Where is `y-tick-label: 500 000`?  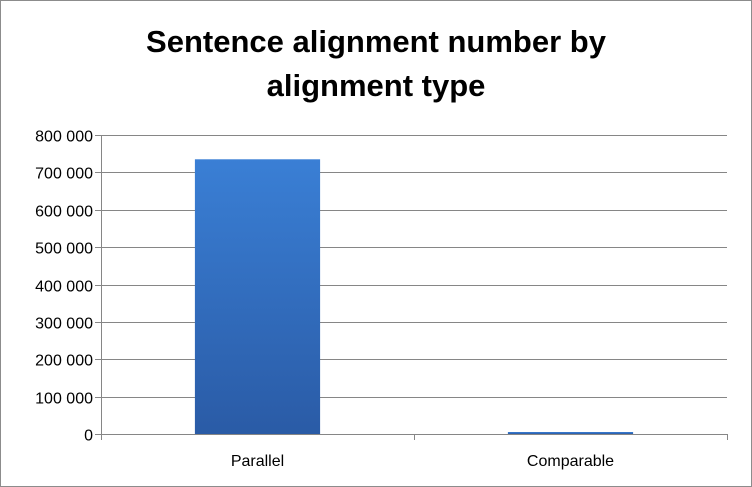
y-tick-label: 500 000 is located at coordinates (64, 249).